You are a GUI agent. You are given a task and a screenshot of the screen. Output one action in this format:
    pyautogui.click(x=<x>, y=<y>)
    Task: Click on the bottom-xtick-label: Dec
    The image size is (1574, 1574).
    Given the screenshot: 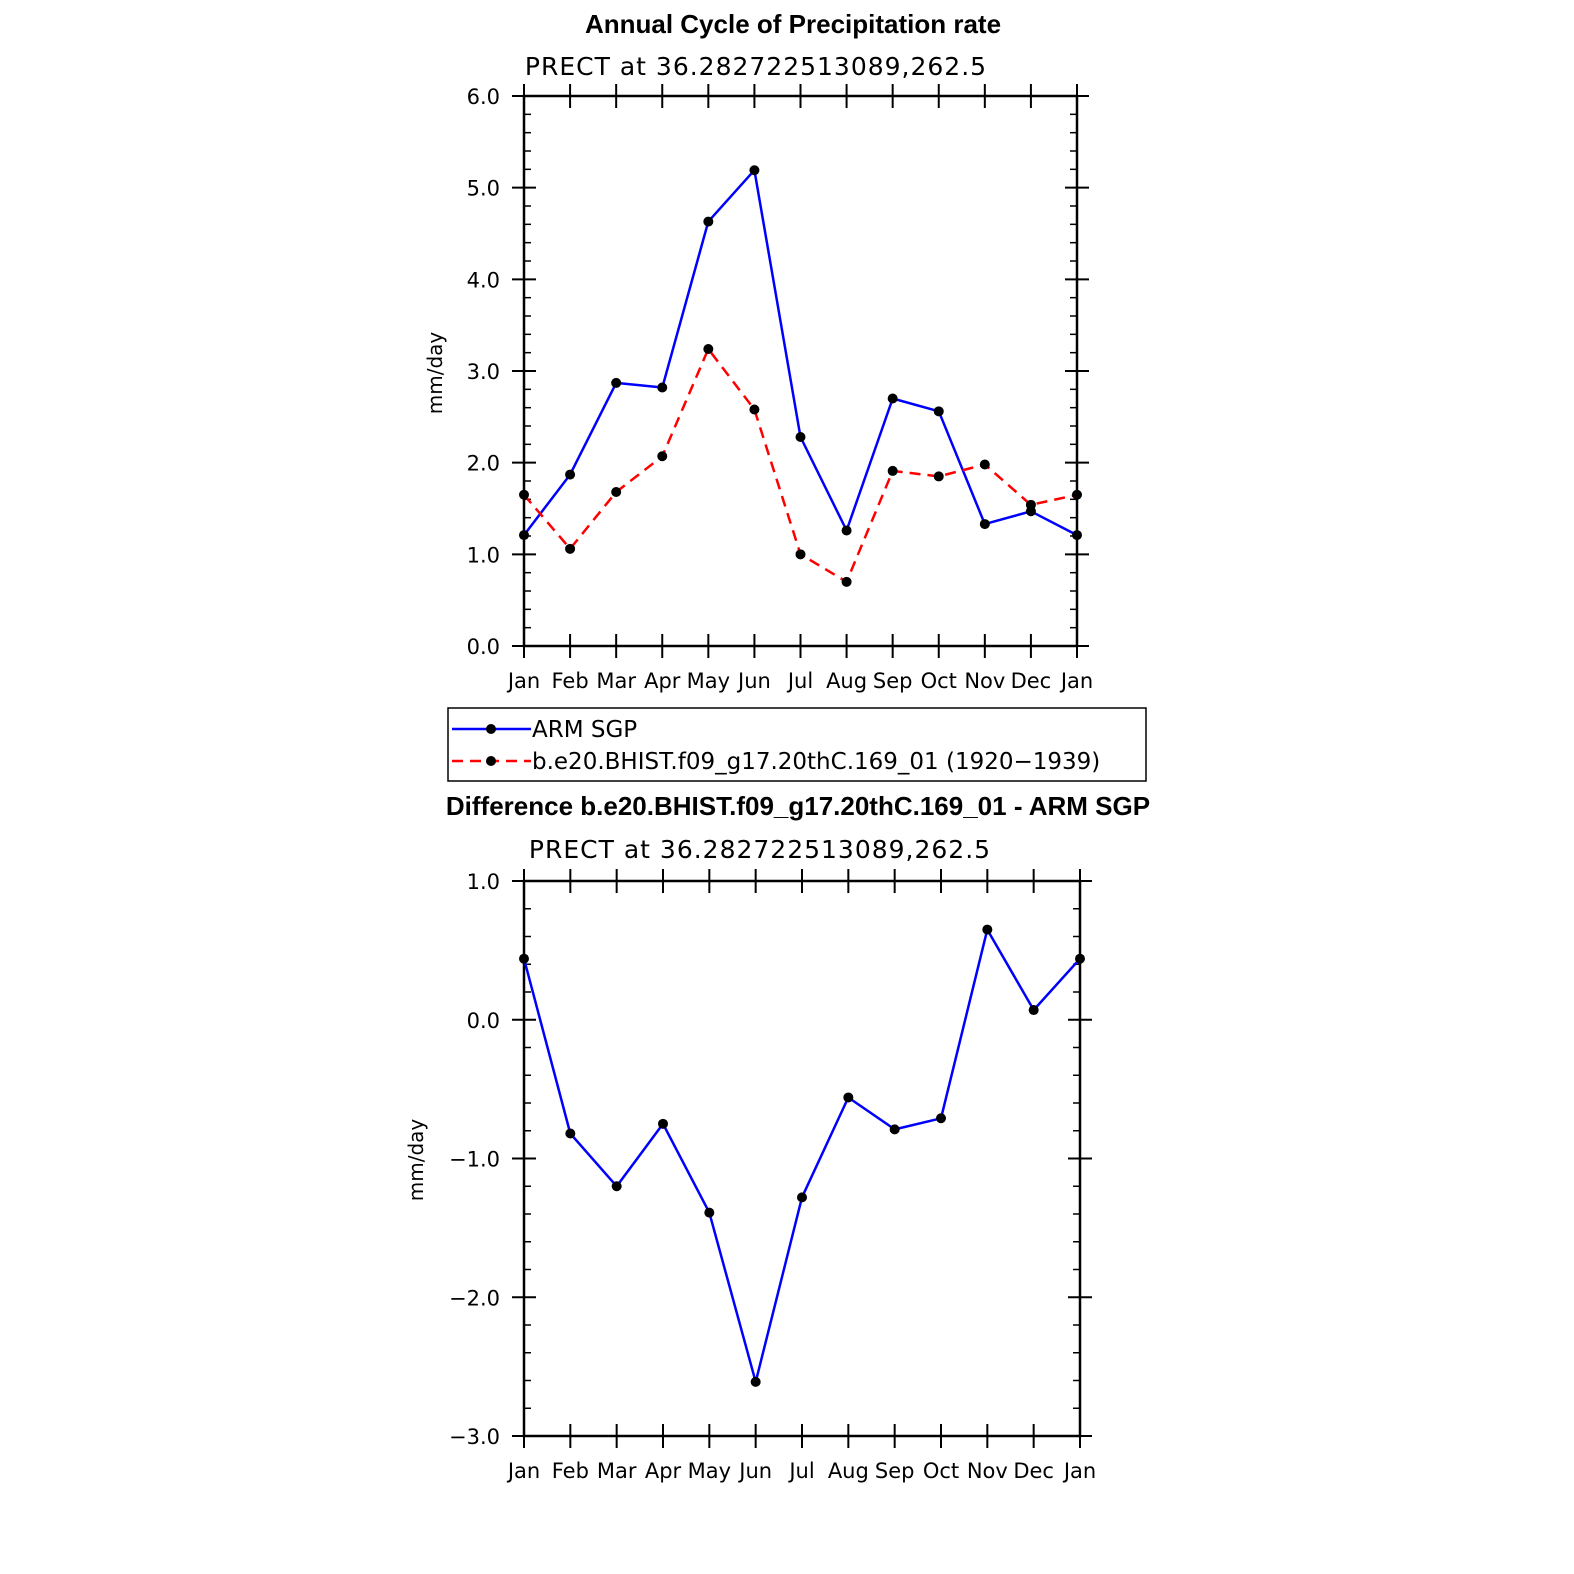 What is the action you would take?
    pyautogui.click(x=1033, y=1471)
    